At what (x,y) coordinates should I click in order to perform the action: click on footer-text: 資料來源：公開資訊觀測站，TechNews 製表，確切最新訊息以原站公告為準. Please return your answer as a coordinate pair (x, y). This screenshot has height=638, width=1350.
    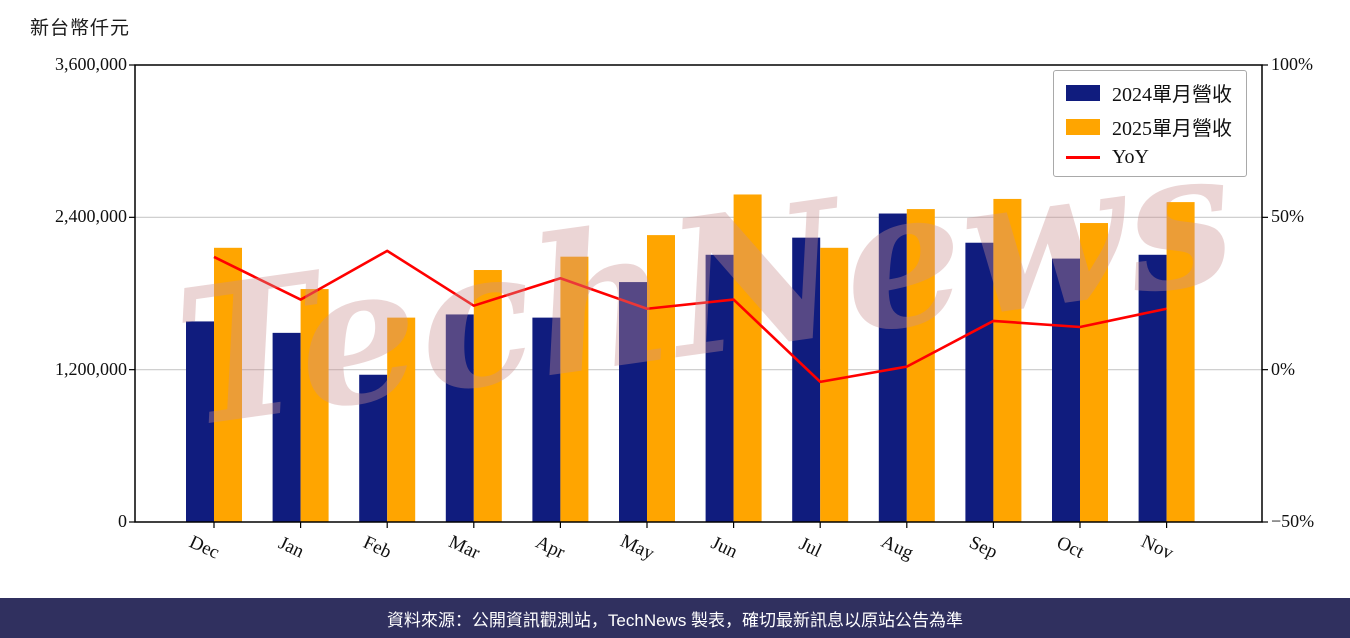
    Looking at the image, I should click on (675, 620).